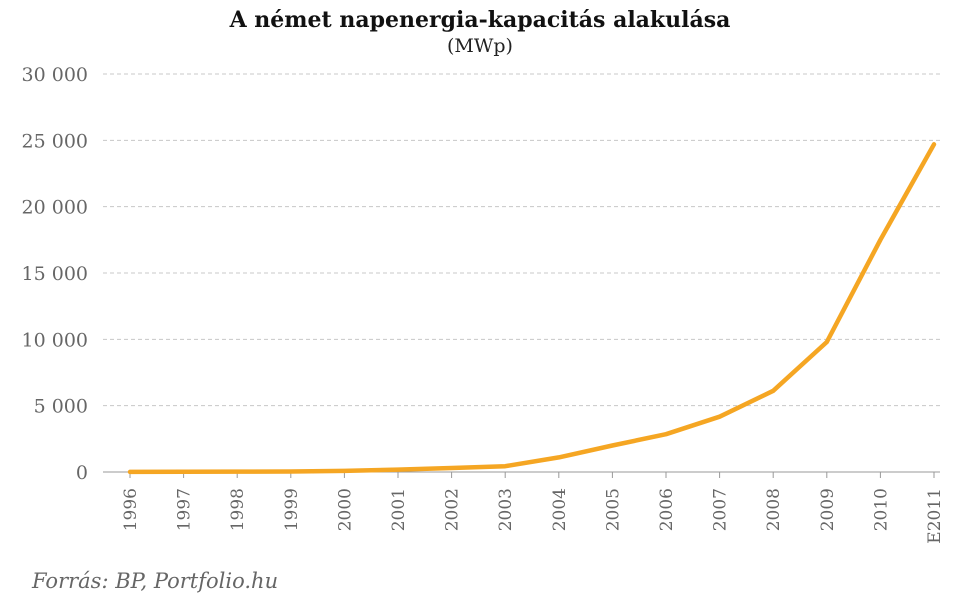  What do you see at coordinates (55, 75) in the screenshot?
I see `y-tick-label: 30 000` at bounding box center [55, 75].